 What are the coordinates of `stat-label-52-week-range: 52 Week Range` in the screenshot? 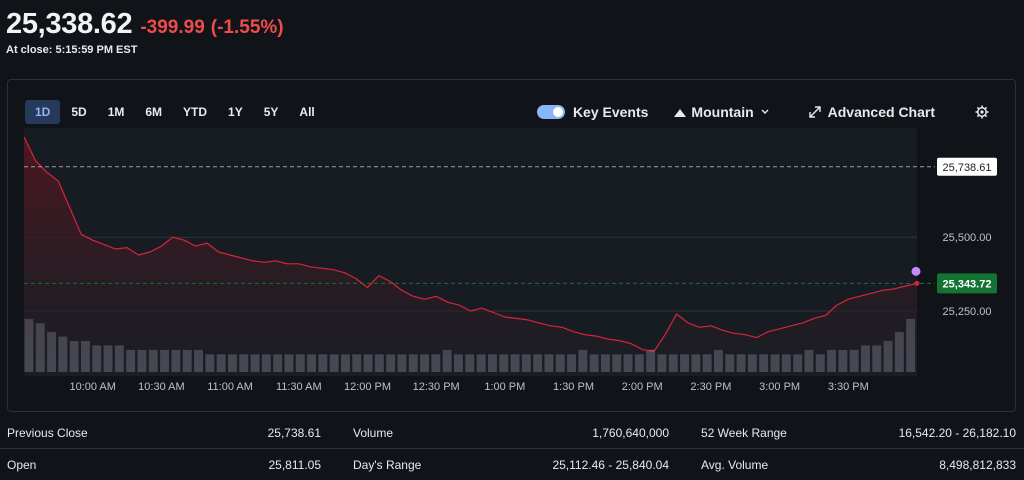 It's located at (744, 433).